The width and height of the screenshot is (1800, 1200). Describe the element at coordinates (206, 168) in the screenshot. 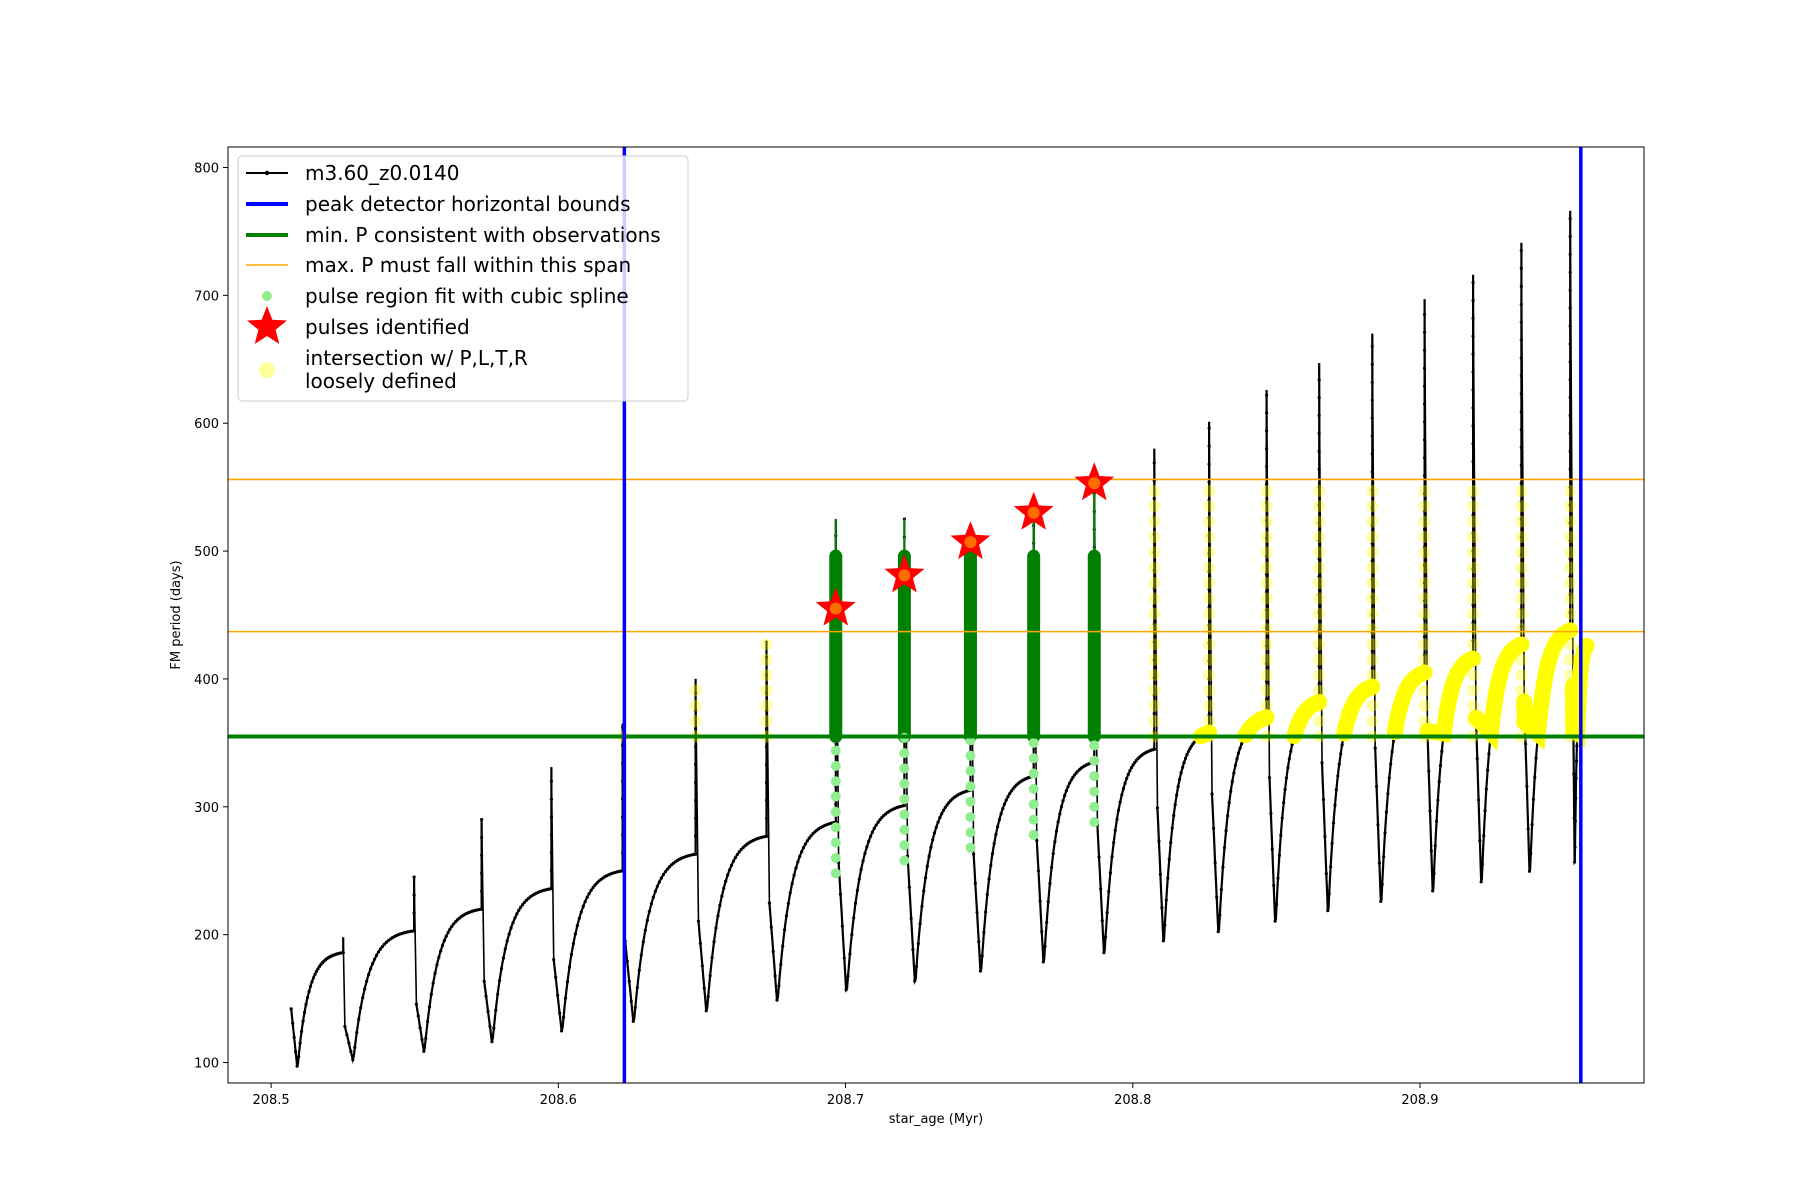

I see `y-tick-label-7: 800` at that location.